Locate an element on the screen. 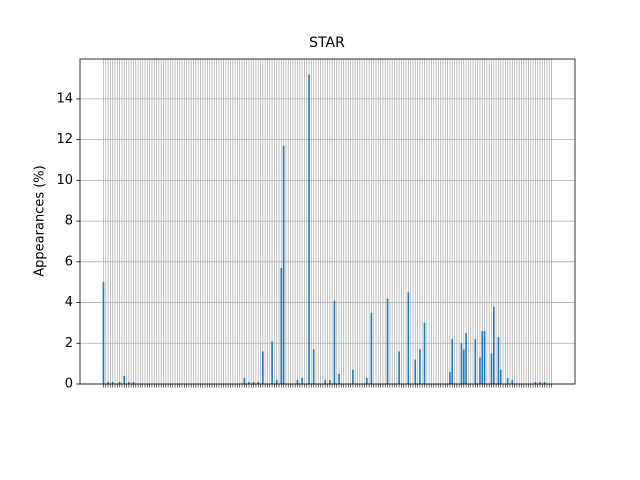 The width and height of the screenshot is (640, 480). chart-title: STAR is located at coordinates (327, 43).